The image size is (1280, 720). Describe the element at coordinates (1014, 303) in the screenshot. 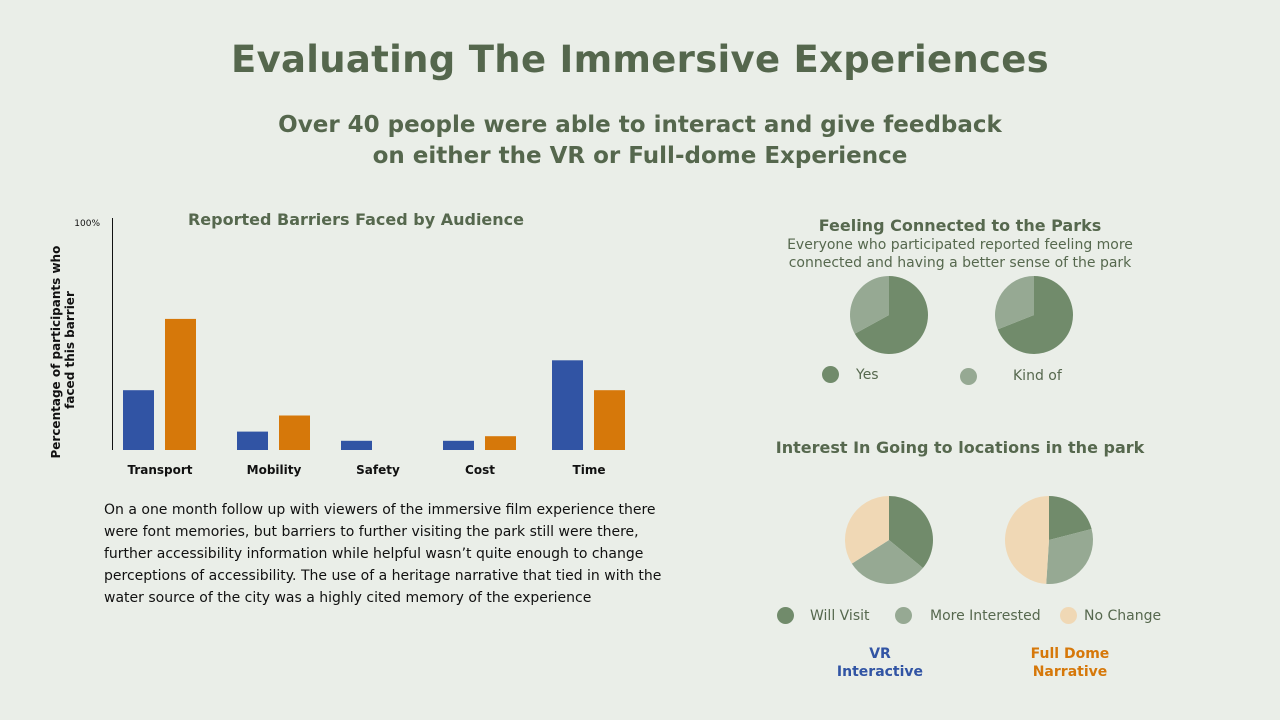

I see `connected-pie-2-slice-kind-of` at that location.